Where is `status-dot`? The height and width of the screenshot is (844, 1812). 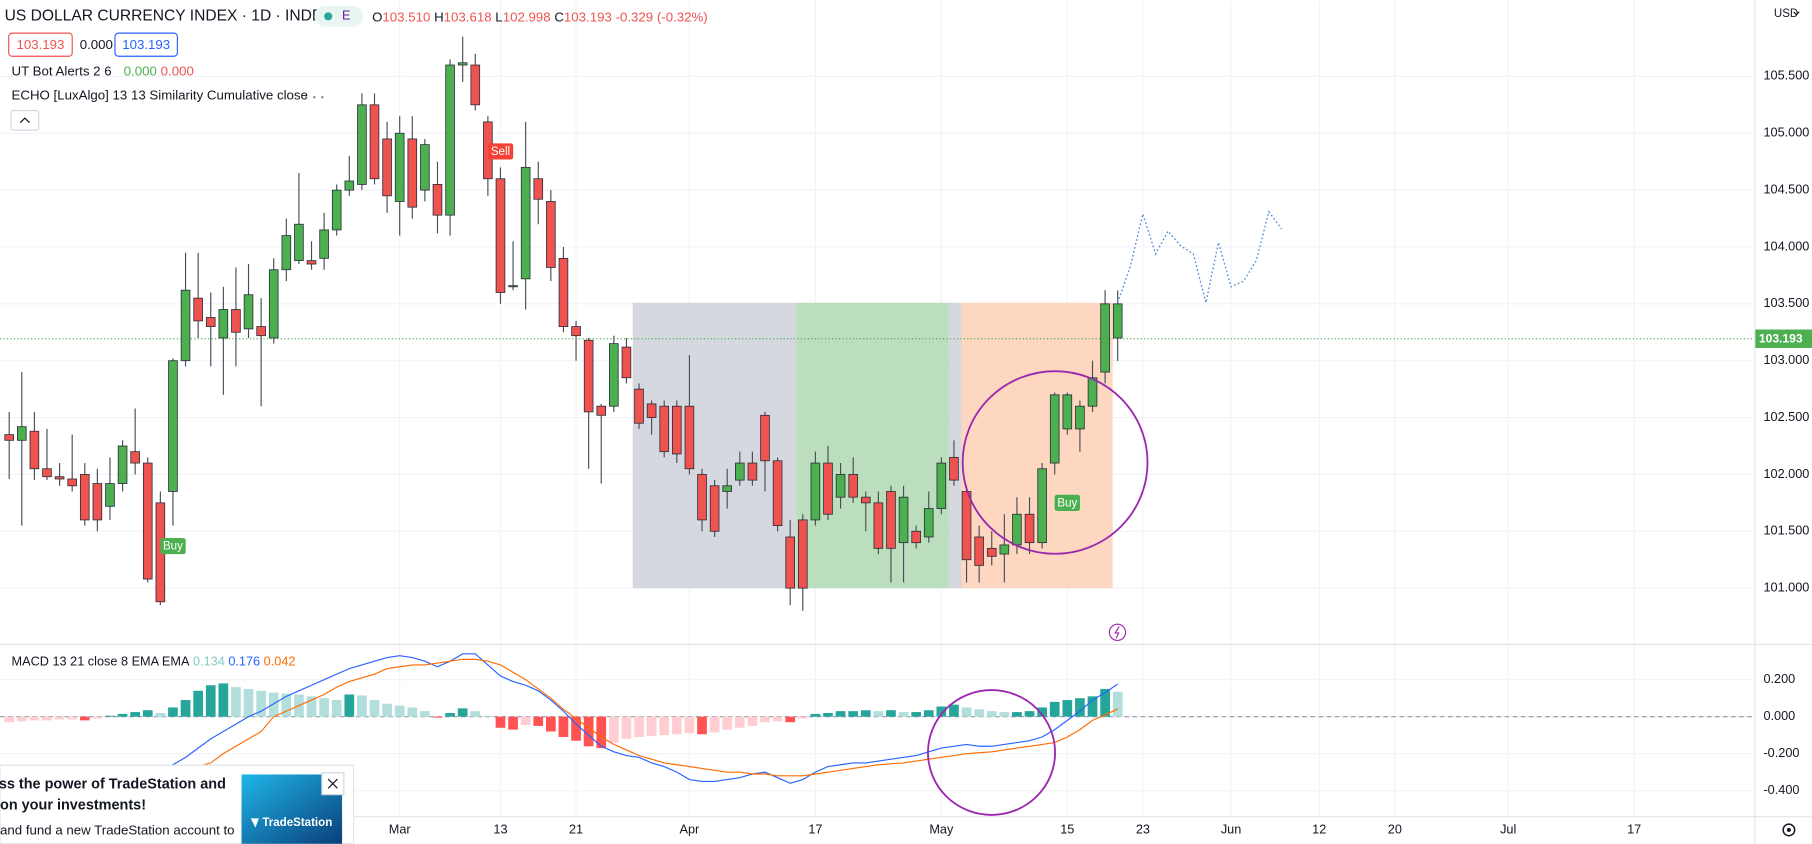 status-dot is located at coordinates (328, 16).